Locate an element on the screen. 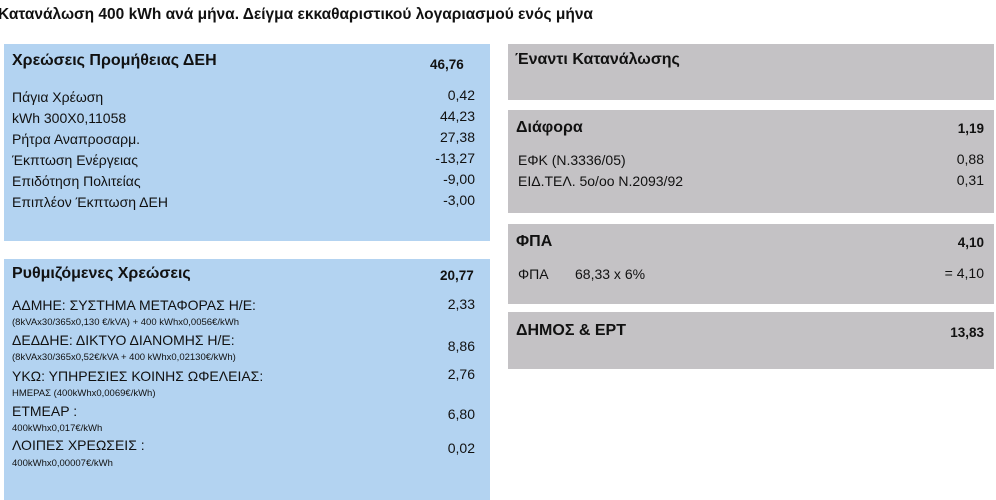  against-consumption-heading: Έναντι Κατανάλωσης is located at coordinates (597, 59).